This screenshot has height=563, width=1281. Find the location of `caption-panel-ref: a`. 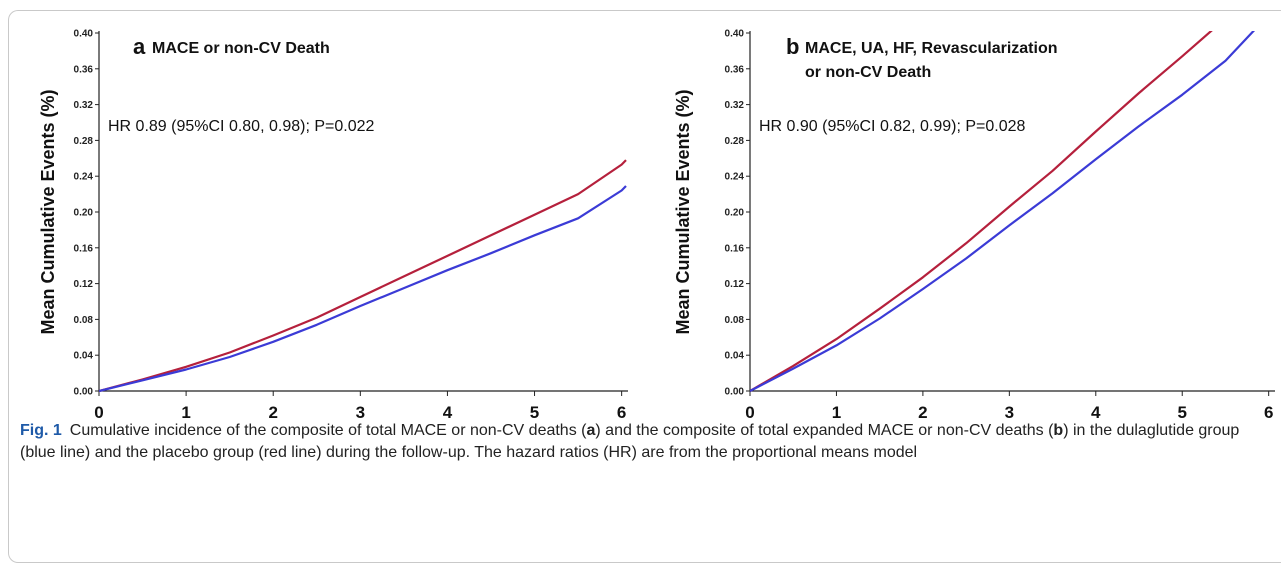

caption-panel-ref: a is located at coordinates (591, 430).